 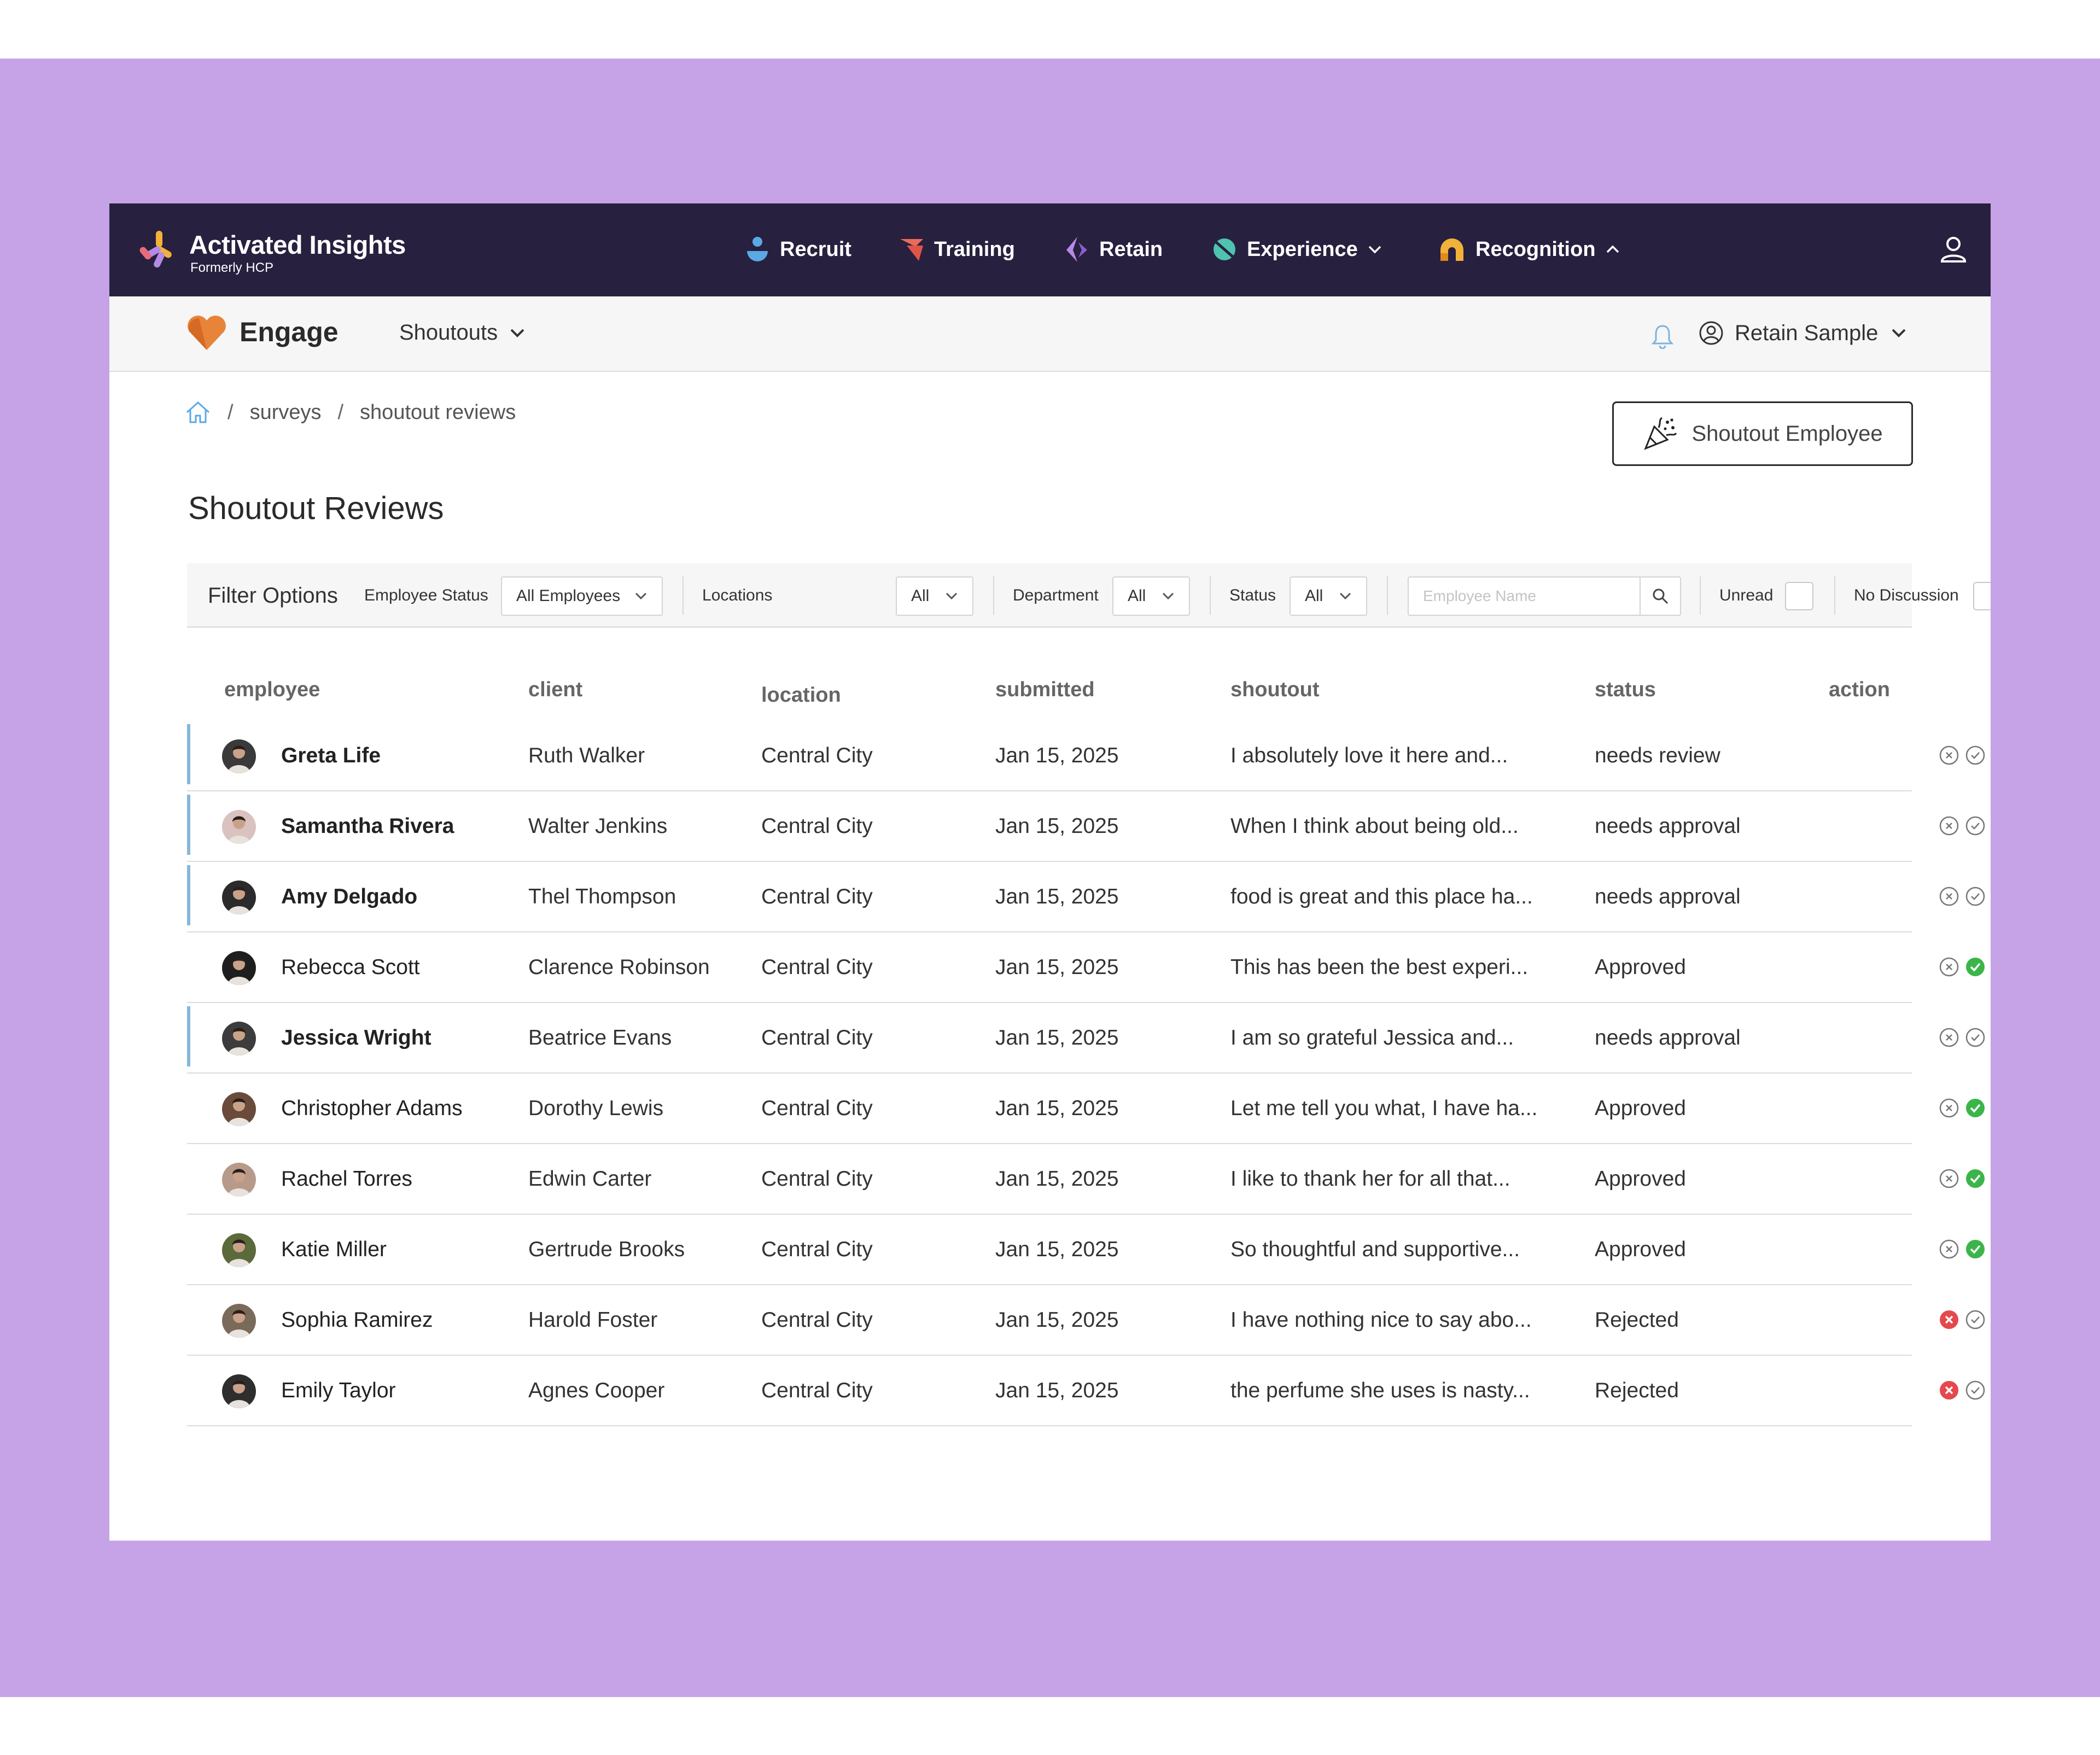 I want to click on nav-retain: Retain, so click(x=1113, y=249).